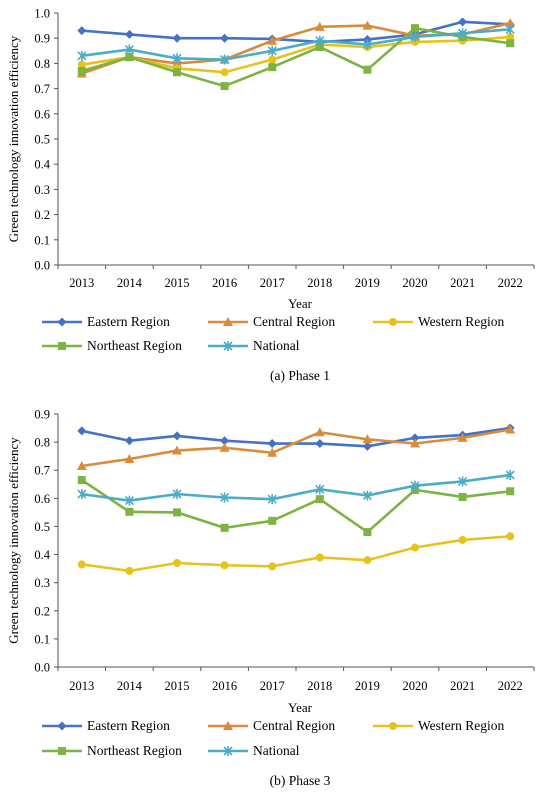 Image resolution: width=550 pixels, height=793 pixels. I want to click on legend-item: Central Region, so click(271, 321).